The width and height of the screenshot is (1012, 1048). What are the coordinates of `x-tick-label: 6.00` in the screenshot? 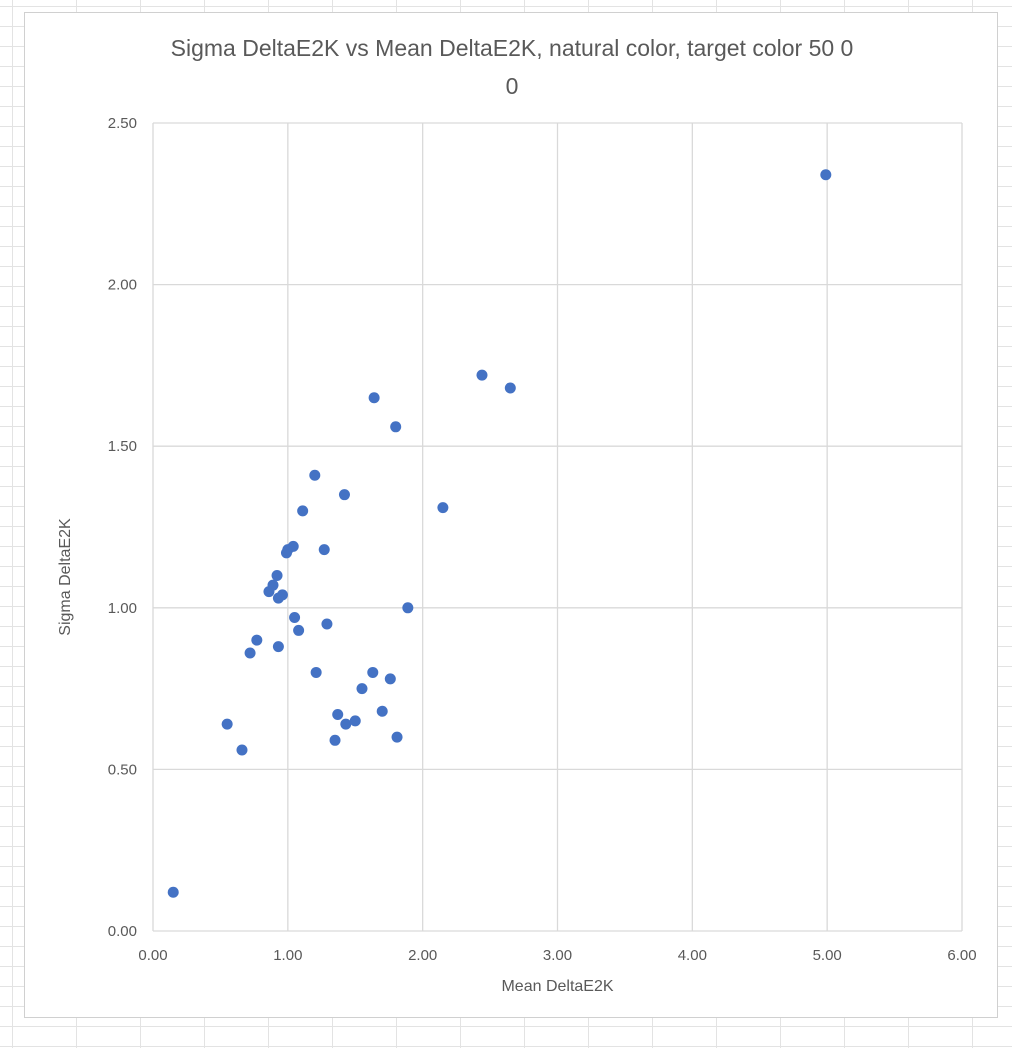 It's located at (961, 955).